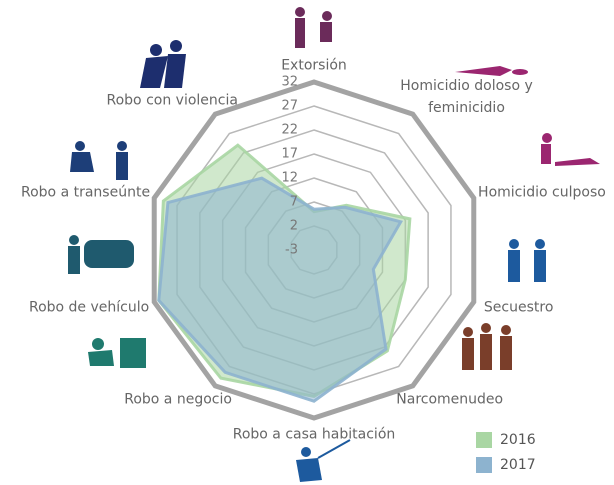 The height and width of the screenshot is (485, 614). I want to click on category-label: Homicidio culposo, so click(542, 193).